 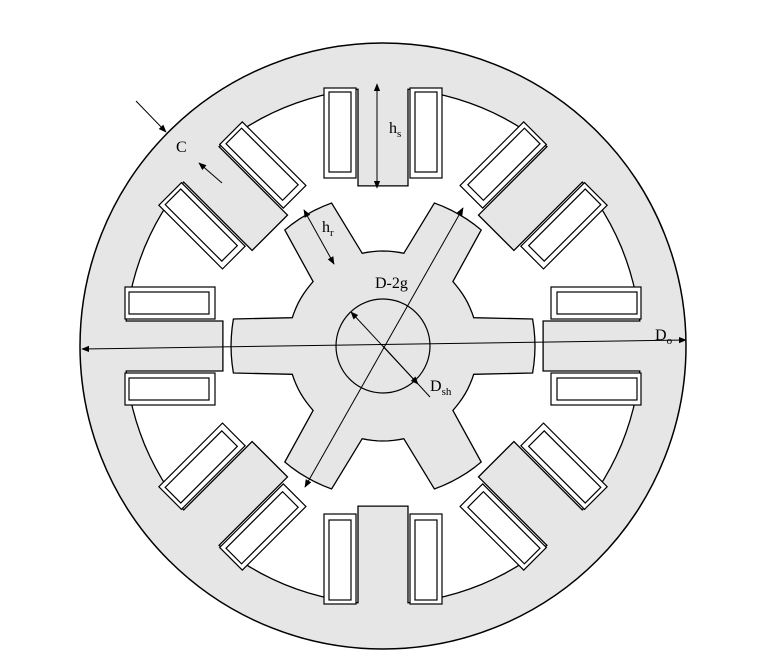 I want to click on back-iron-arrow-outer, so click(x=151, y=116).